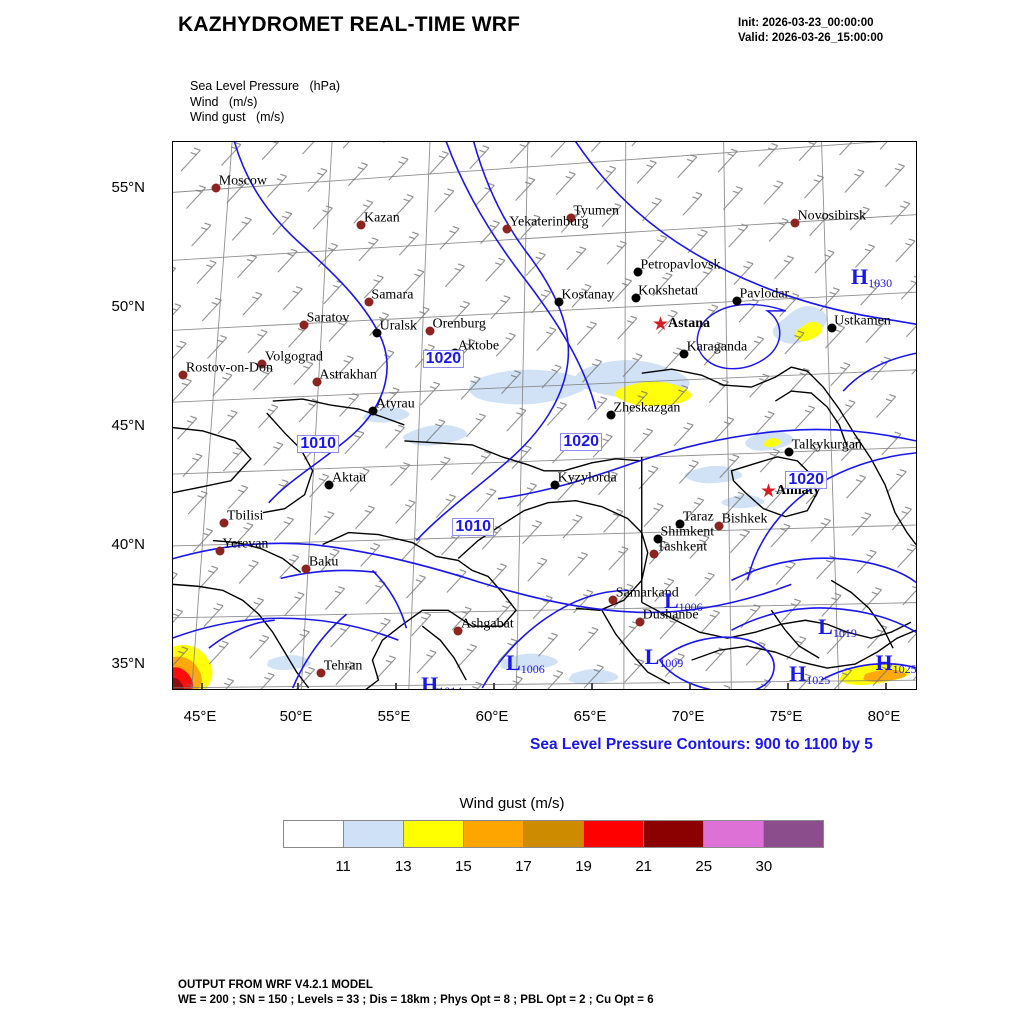 The height and width of the screenshot is (1024, 1024). Describe the element at coordinates (487, 624) in the screenshot. I see `city-label: Ashgabat` at that location.